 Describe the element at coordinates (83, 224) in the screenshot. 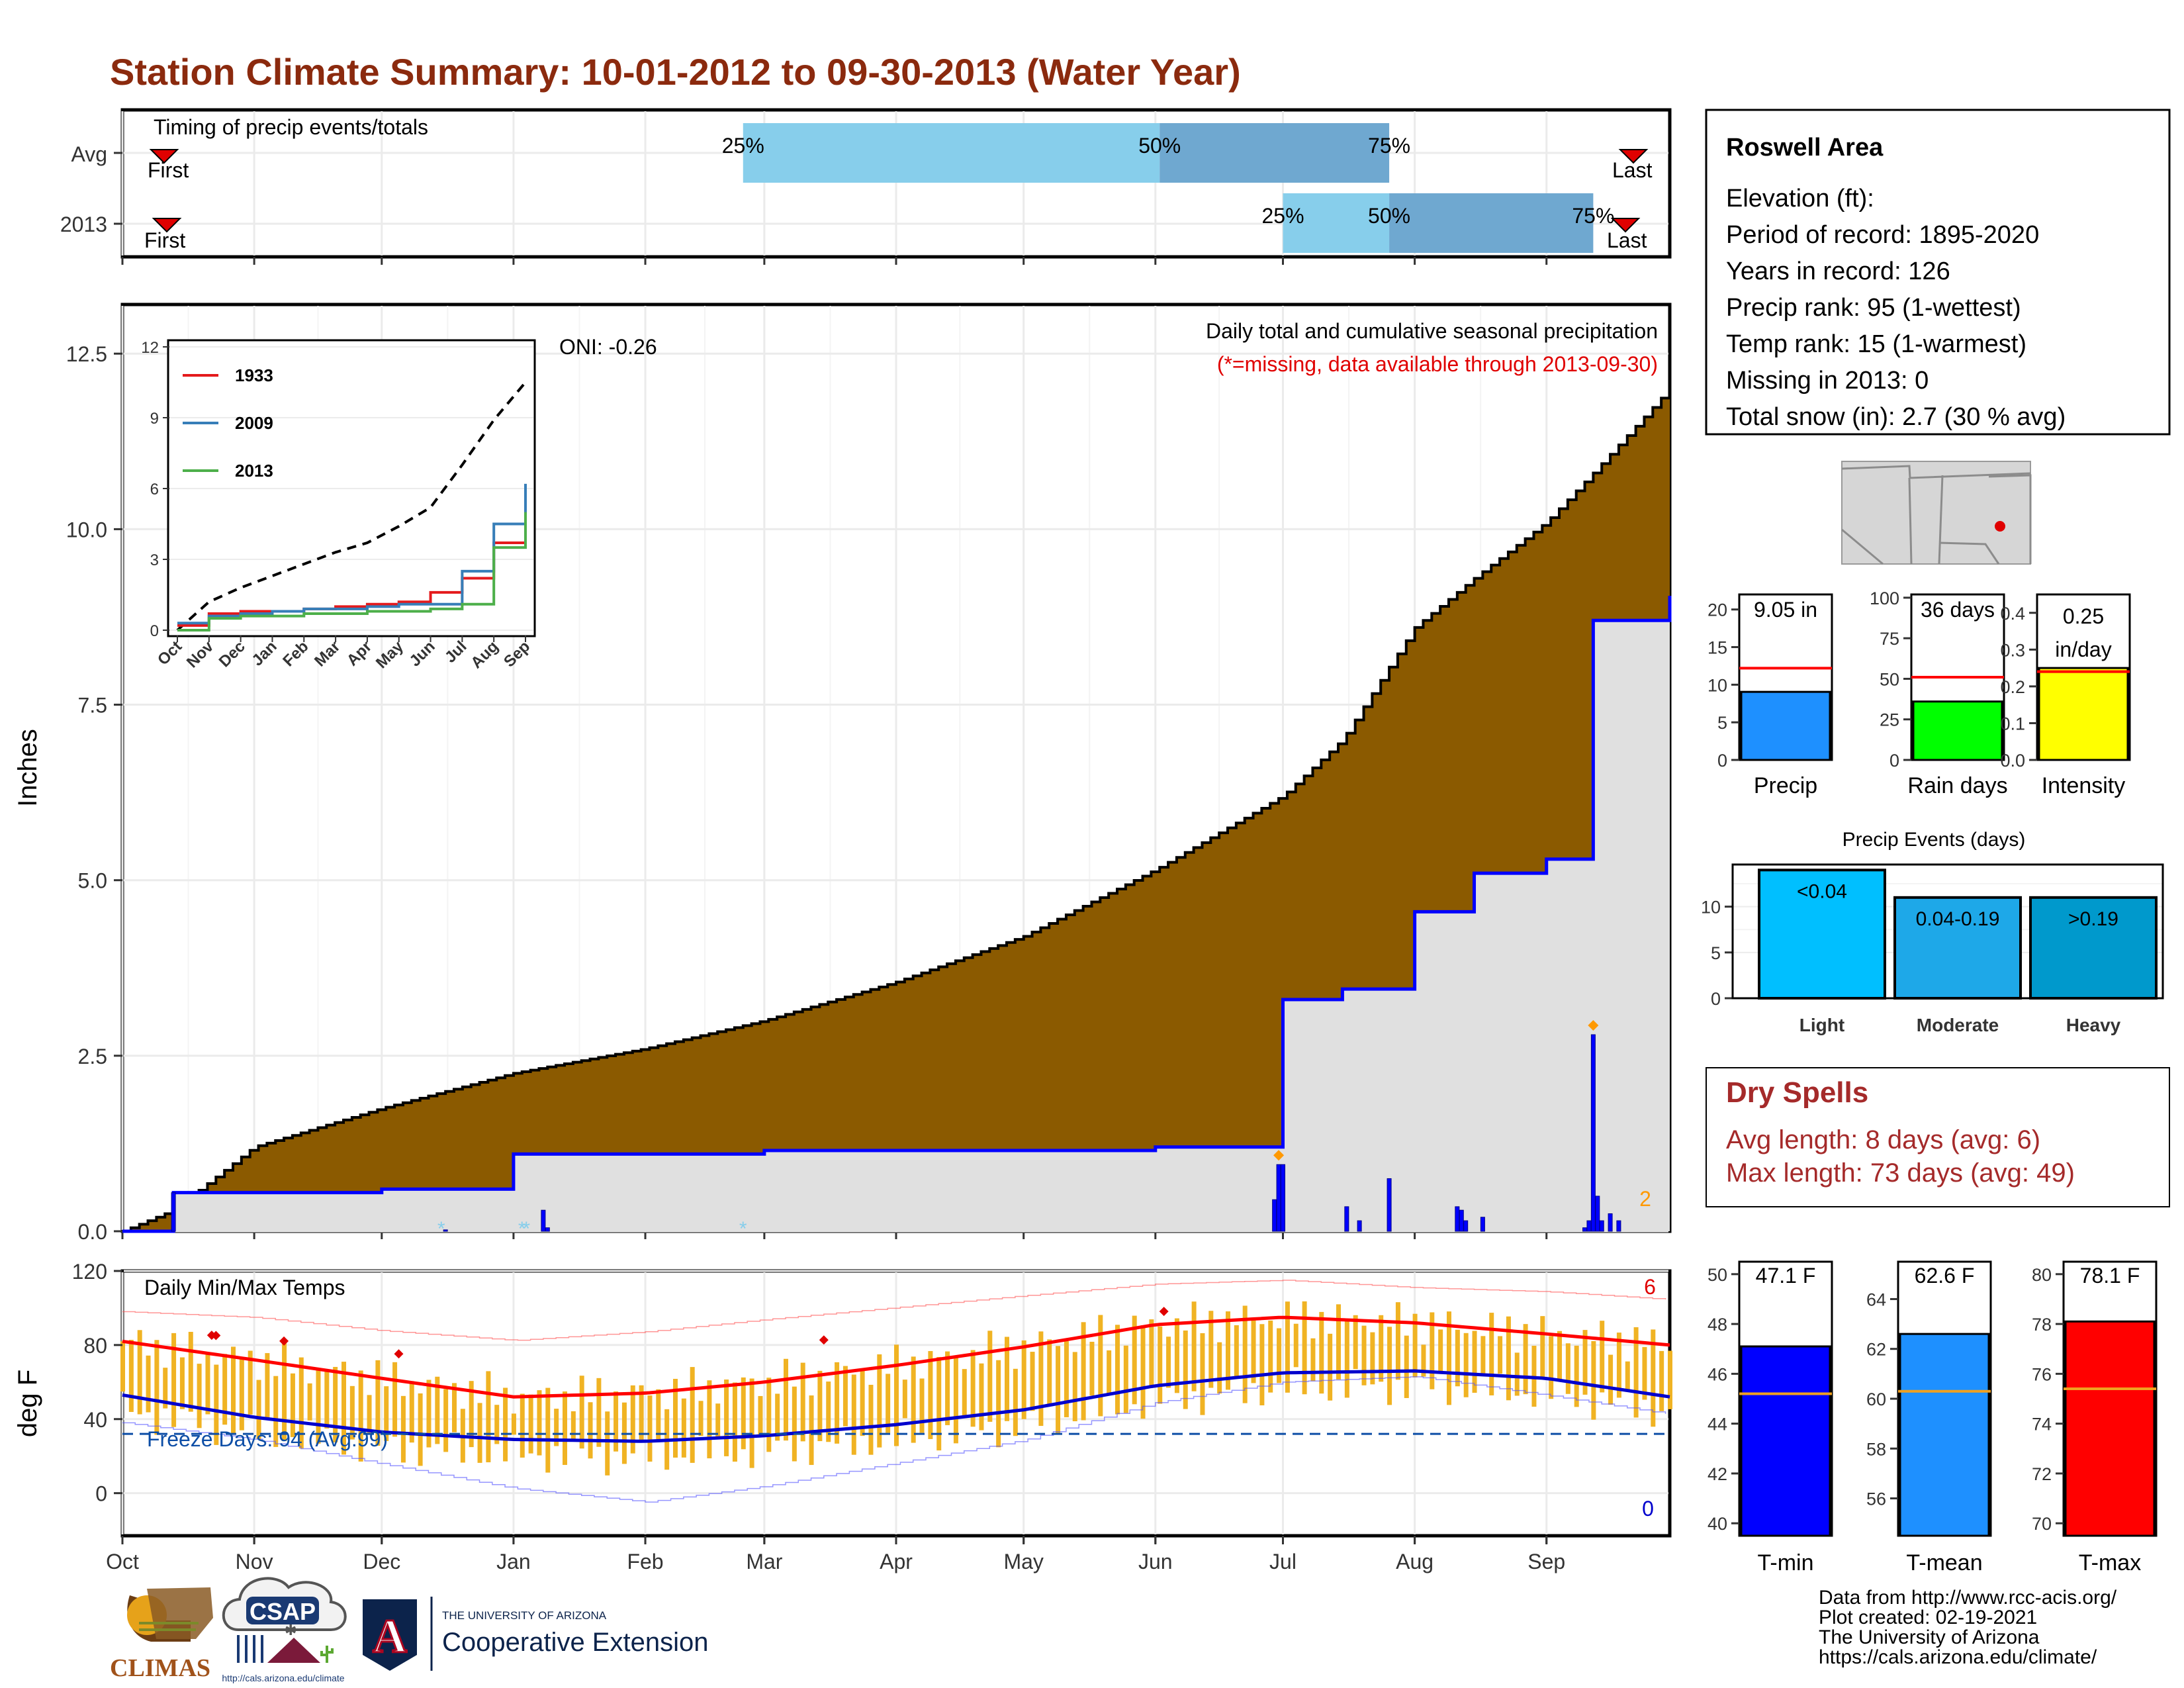

I see `timing-row-2013-label: 2013` at that location.